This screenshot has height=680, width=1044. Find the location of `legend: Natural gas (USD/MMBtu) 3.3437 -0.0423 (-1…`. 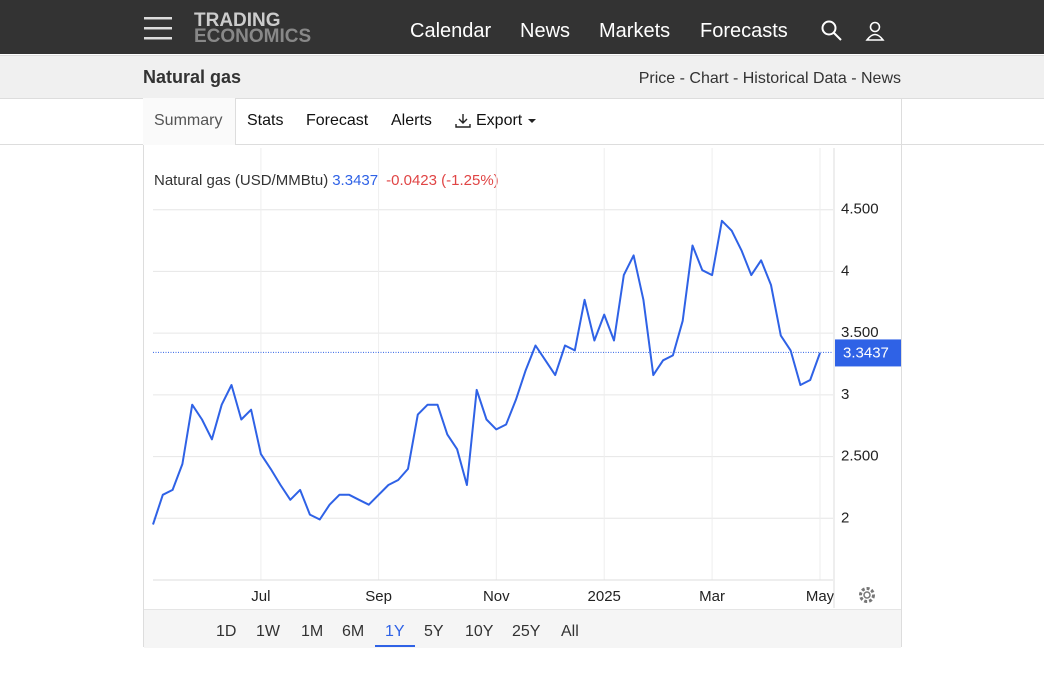

legend: Natural gas (USD/MMBtu) 3.3437 -0.0423 (-1… is located at coordinates (326, 180).